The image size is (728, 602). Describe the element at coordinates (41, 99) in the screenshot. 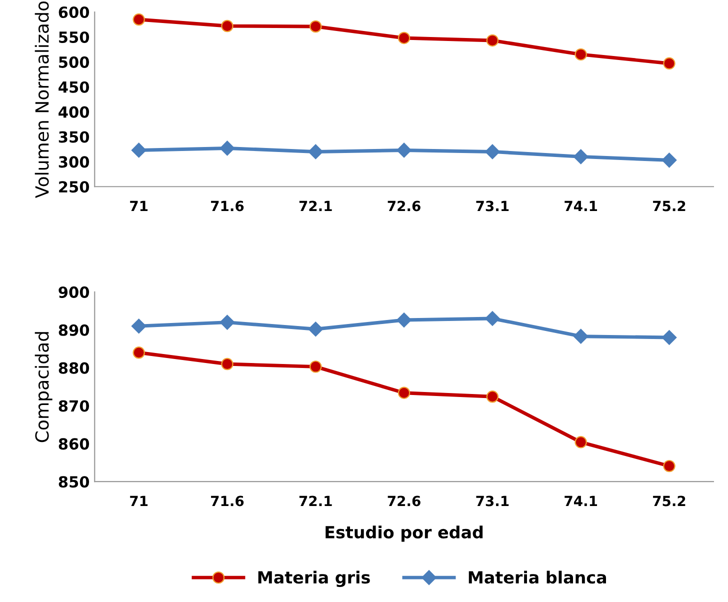

I see `y-axis-title: Volumen Normalizado` at that location.